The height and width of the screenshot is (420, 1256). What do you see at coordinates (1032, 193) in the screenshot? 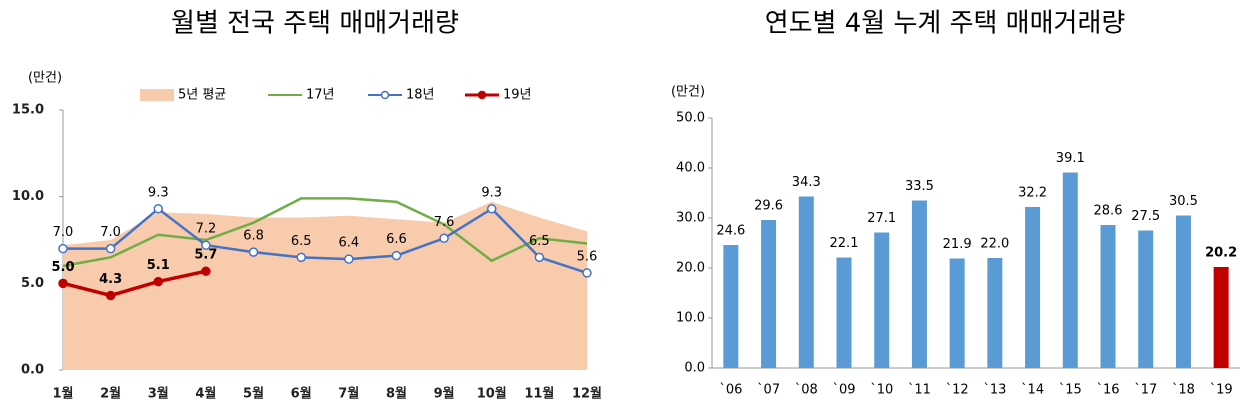
I see `data-label: 32.2` at bounding box center [1032, 193].